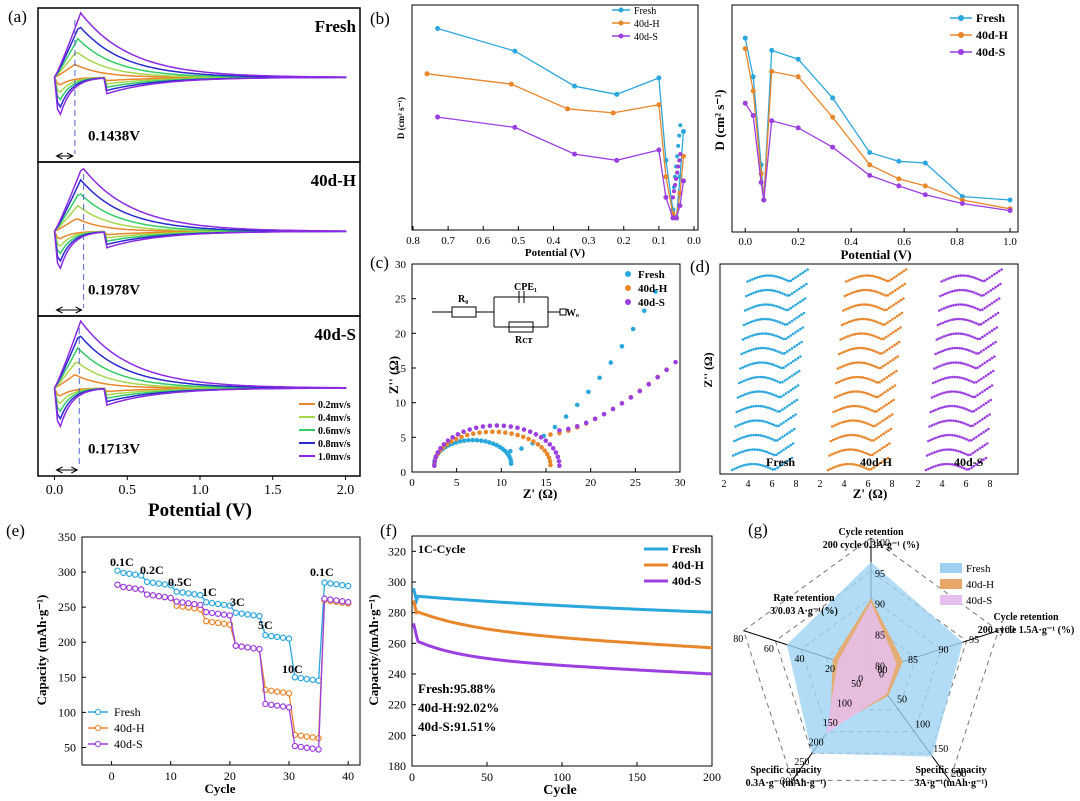 This screenshot has height=801, width=1080. Describe the element at coordinates (180, 582) in the screenshot. I see `e-rate-label: 0.5C` at that location.